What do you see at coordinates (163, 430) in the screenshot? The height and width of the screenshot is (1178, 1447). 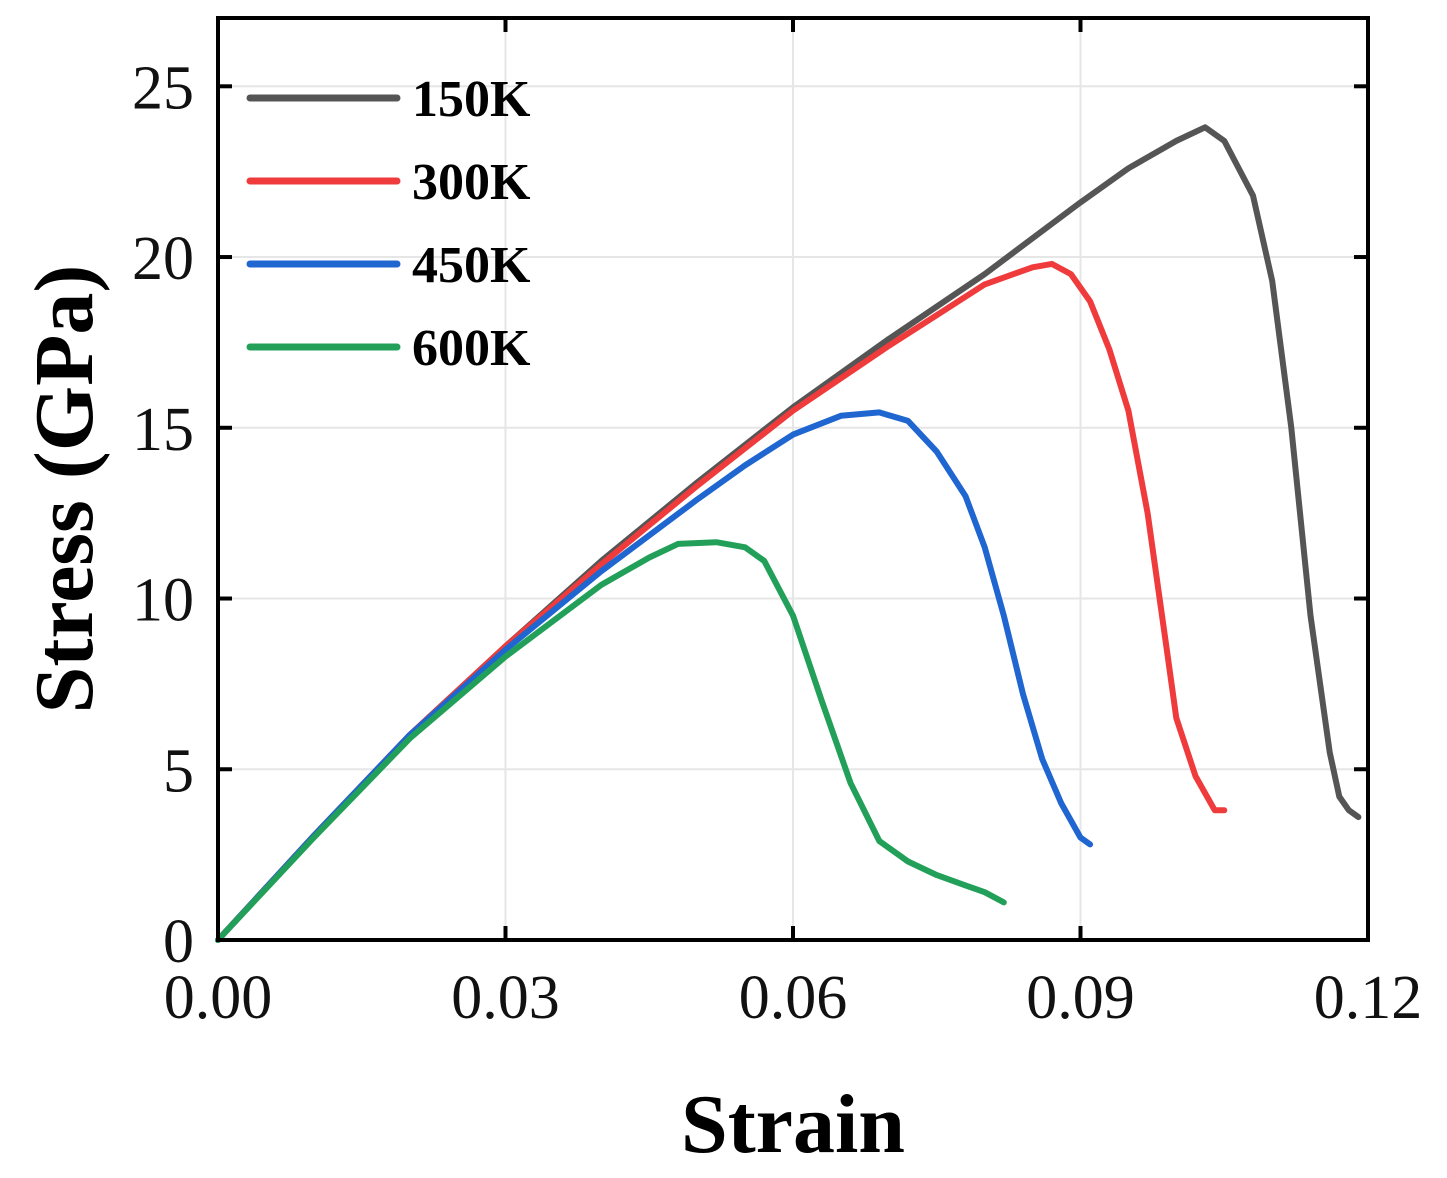 I see `y-tick-label: 15` at bounding box center [163, 430].